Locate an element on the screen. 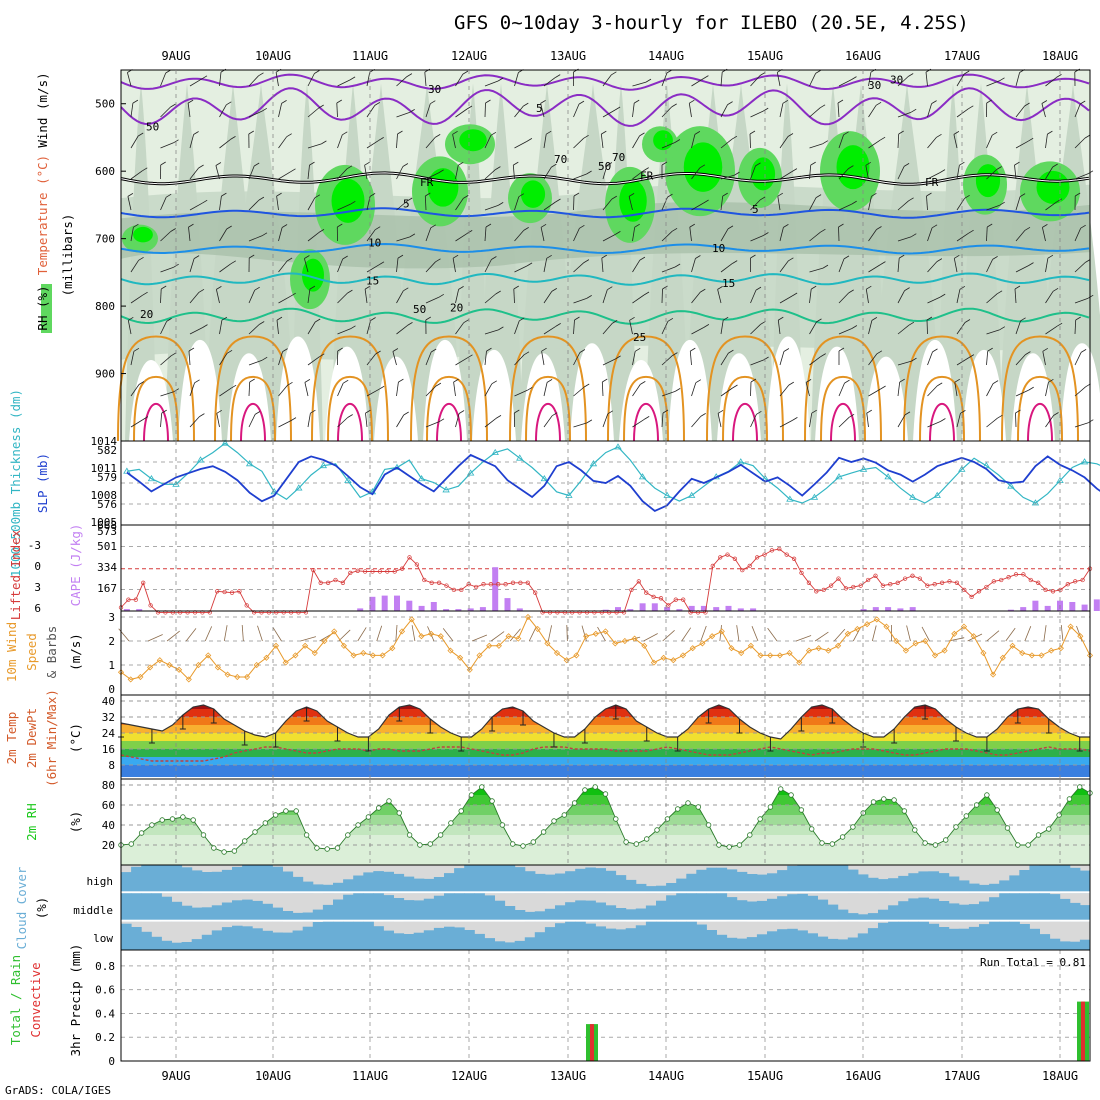 Image resolution: width=1100 pixels, height=1100 pixels. date-label-bottom: 11AUG is located at coordinates (370, 1076).